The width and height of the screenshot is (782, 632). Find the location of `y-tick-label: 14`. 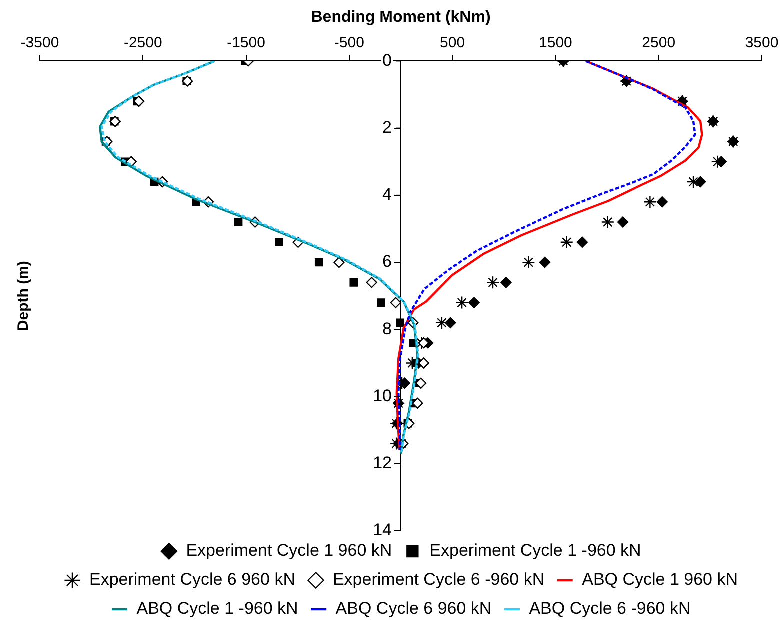

y-tick-label: 14 is located at coordinates (382, 530).